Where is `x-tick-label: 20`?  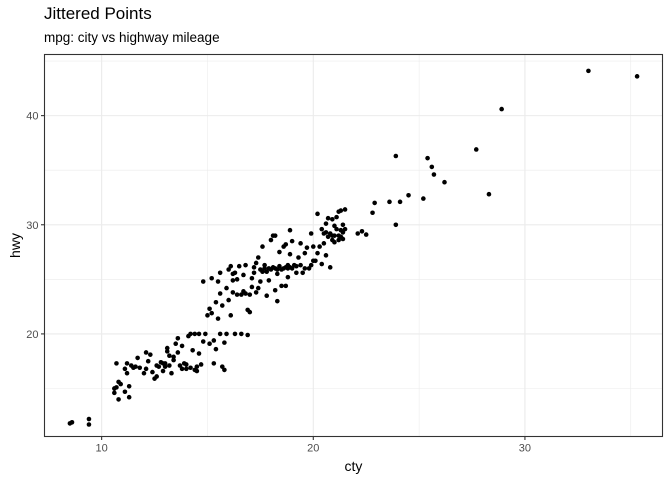 x-tick-label: 20 is located at coordinates (313, 449).